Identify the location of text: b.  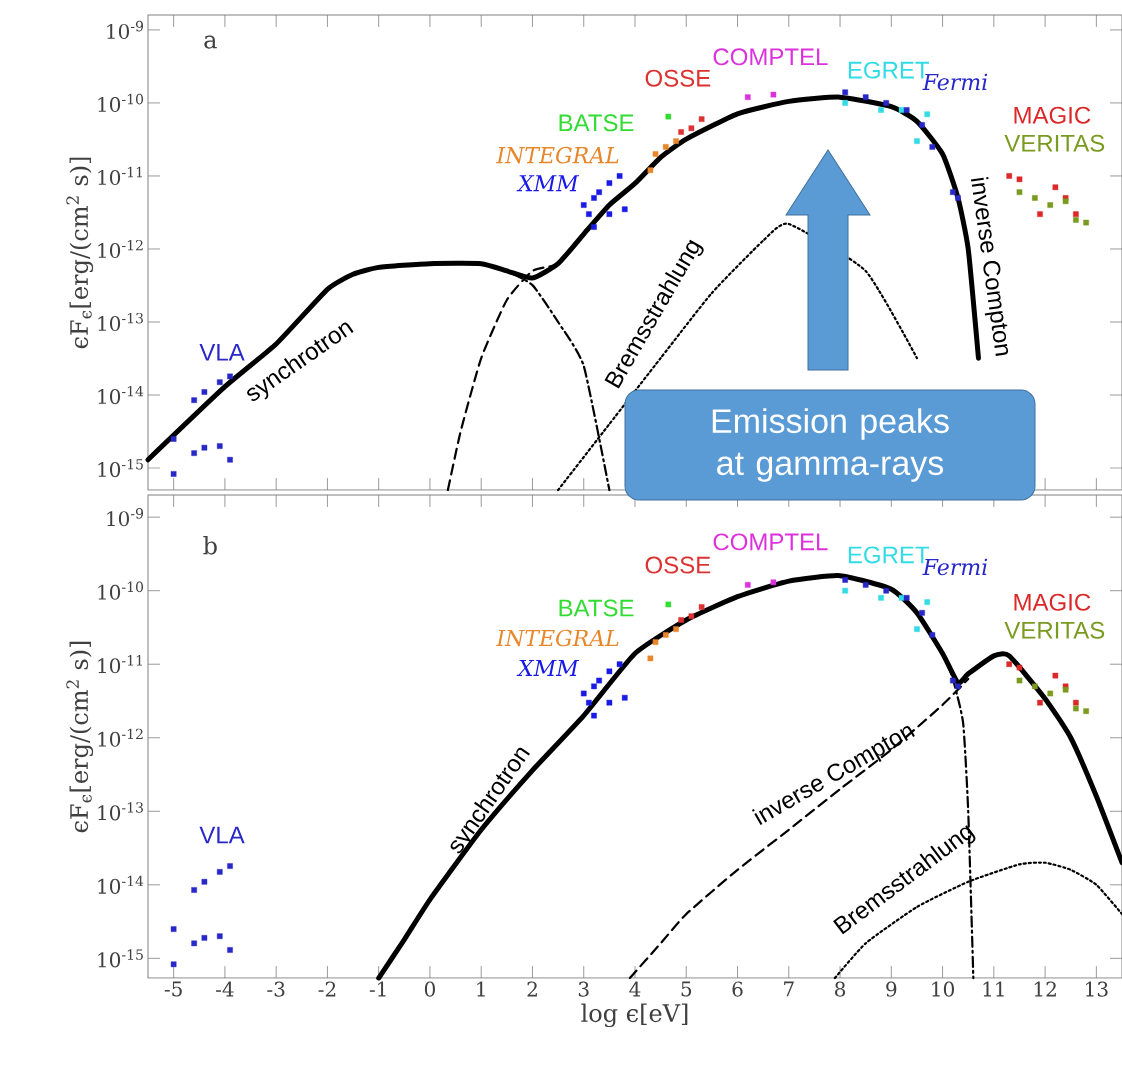
(210, 545).